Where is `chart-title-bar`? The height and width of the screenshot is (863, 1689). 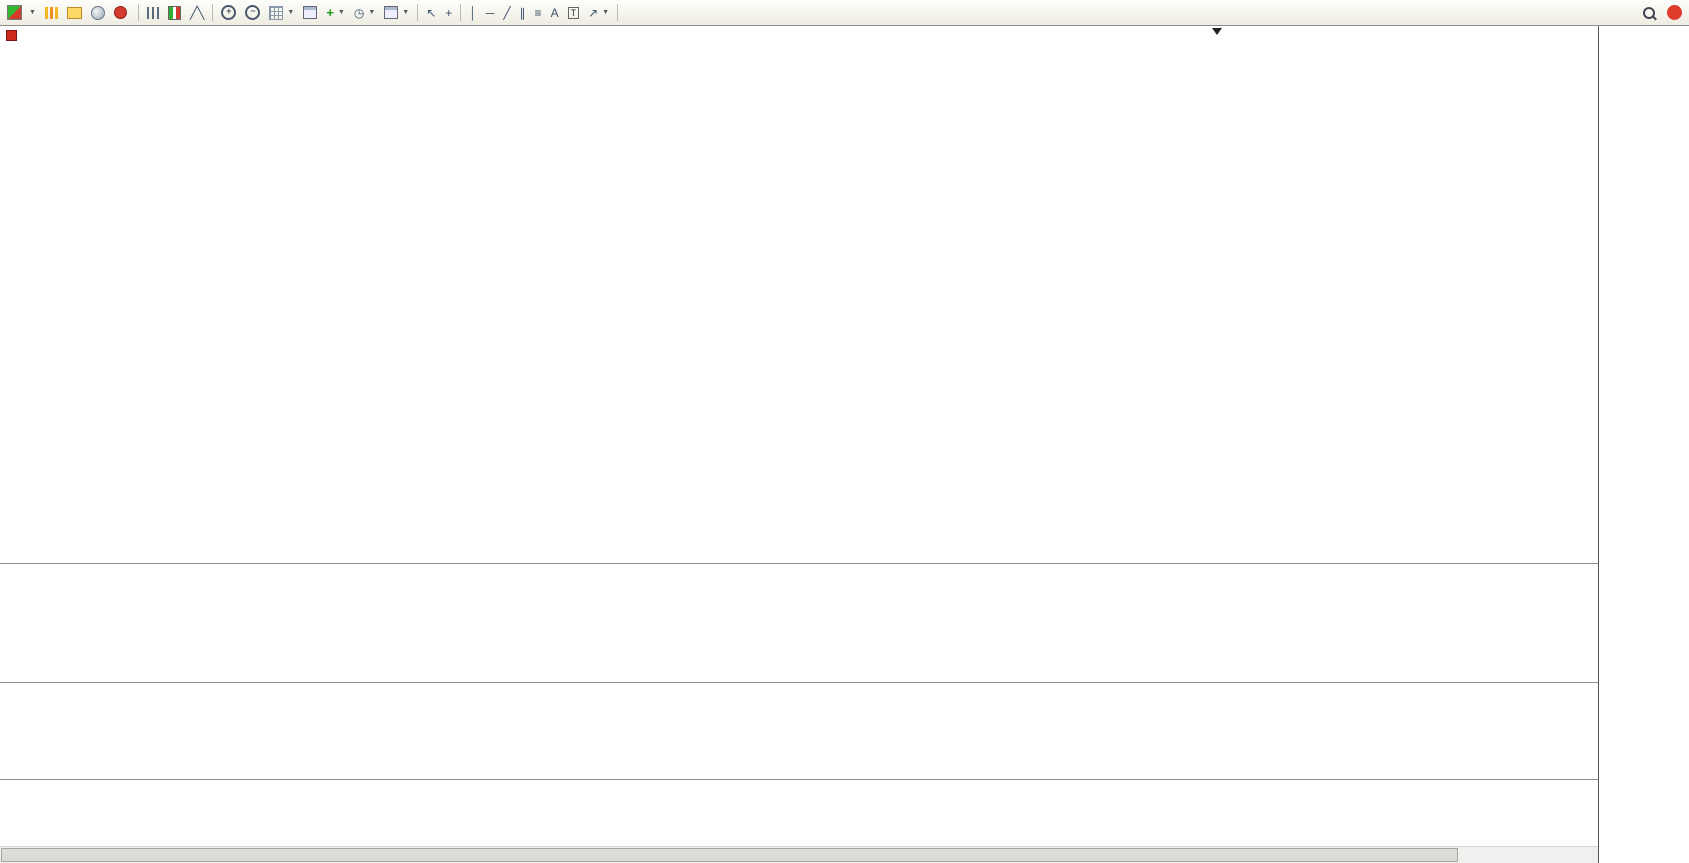 chart-title-bar is located at coordinates (14, 35).